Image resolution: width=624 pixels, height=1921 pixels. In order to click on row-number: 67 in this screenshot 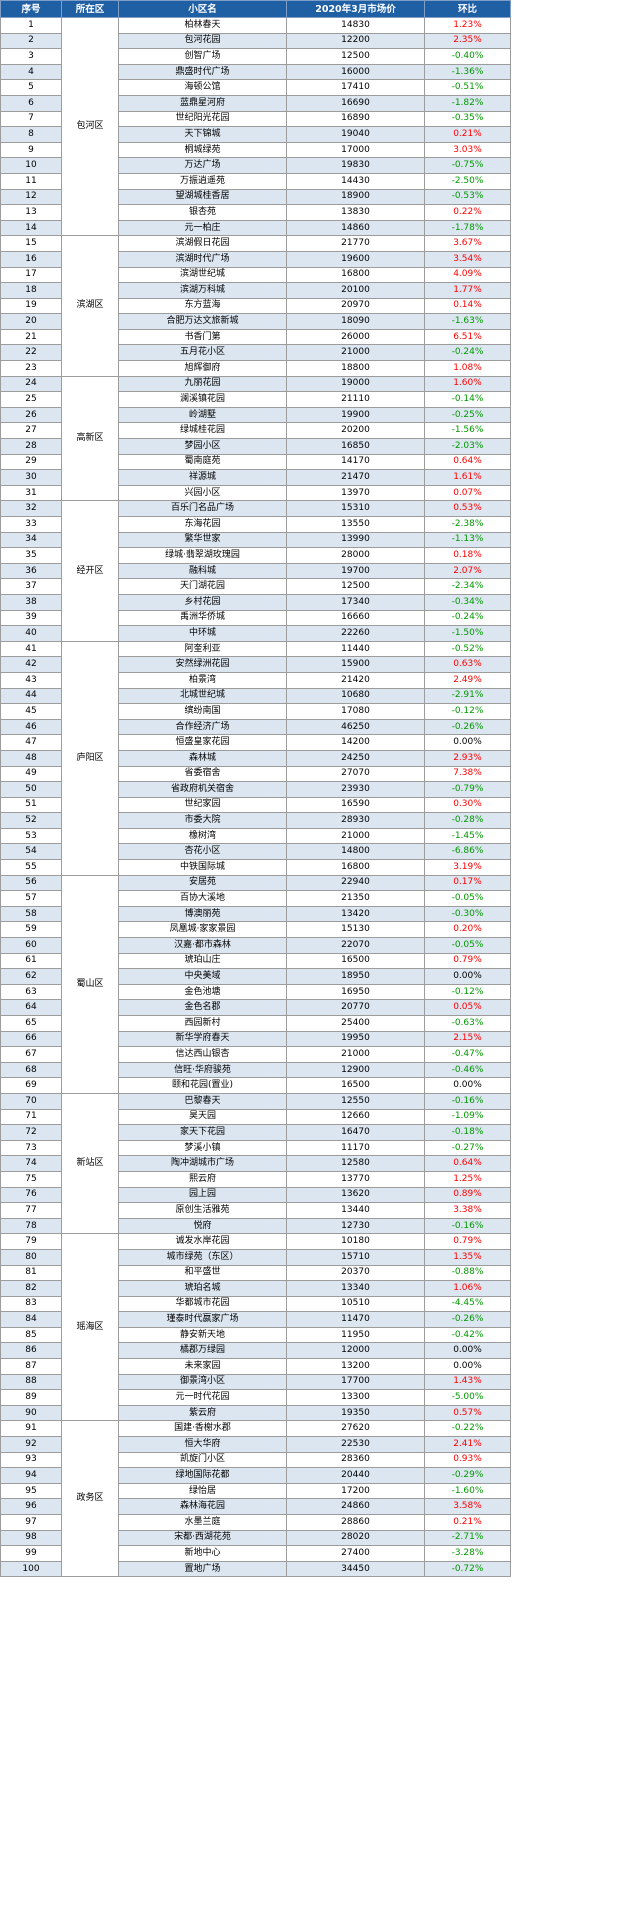, I will do `click(31, 1054)`.